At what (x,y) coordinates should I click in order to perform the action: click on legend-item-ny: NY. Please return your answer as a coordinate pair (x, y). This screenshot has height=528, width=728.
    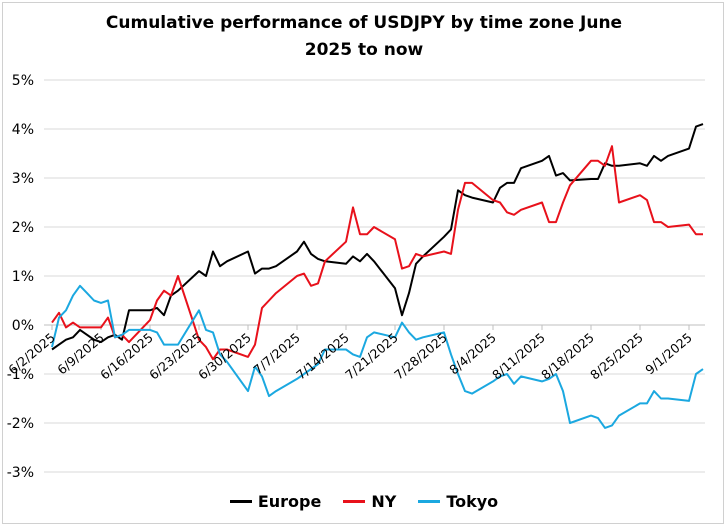
    Looking at the image, I should click on (369, 501).